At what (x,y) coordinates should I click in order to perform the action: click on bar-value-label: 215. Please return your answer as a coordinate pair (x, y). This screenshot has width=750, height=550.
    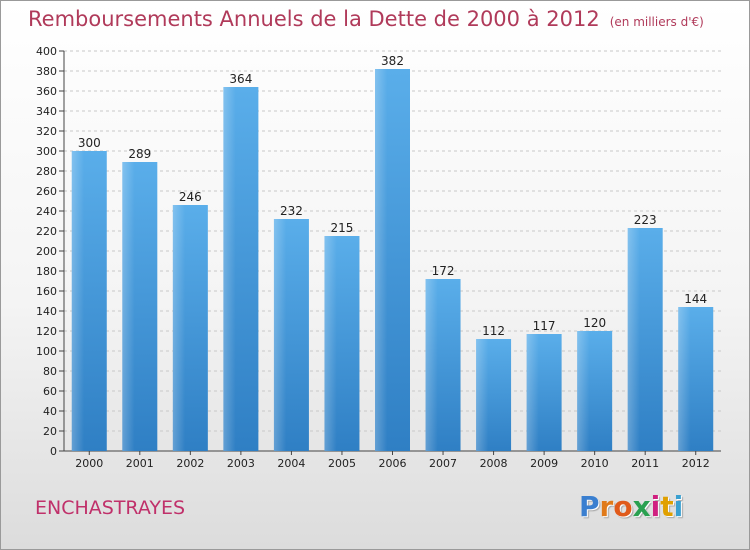
    Looking at the image, I should click on (342, 228).